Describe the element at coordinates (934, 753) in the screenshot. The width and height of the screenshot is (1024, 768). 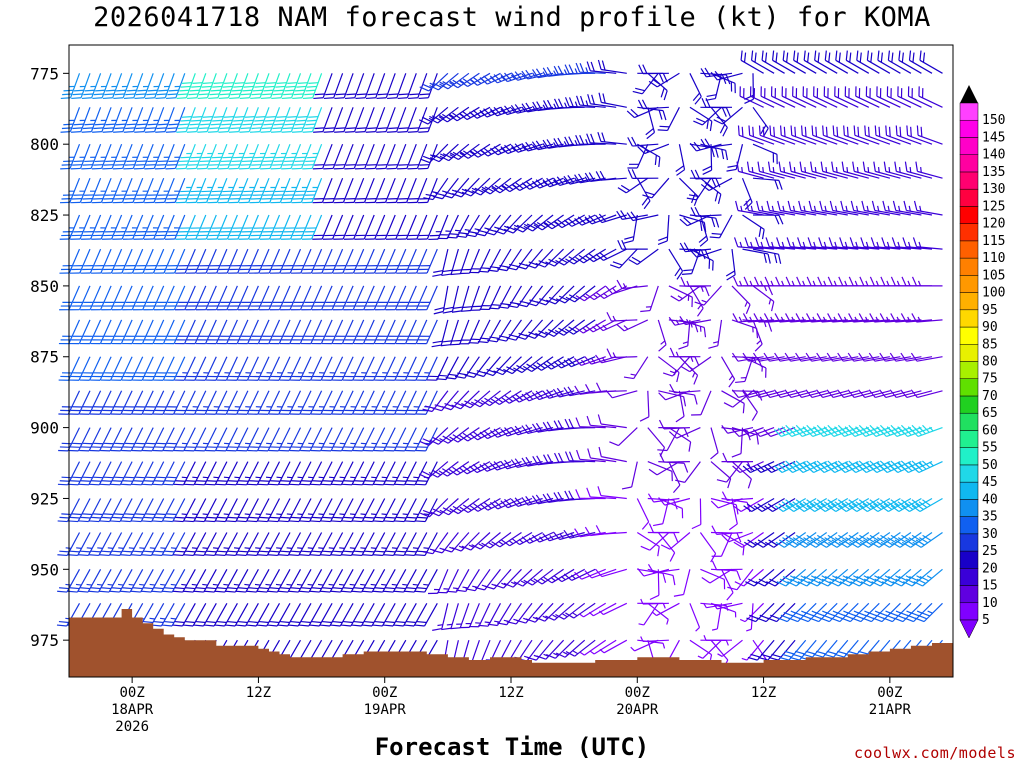
I see `credit-link: coolwx.com/models` at that location.